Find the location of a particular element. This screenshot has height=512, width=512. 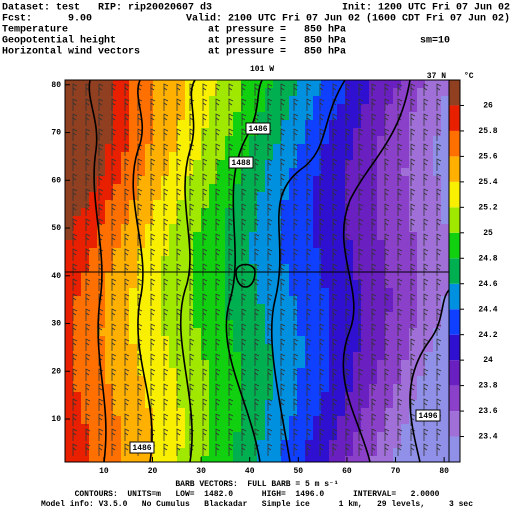

colorbar-tick-label: 25.2 is located at coordinates (487, 207).